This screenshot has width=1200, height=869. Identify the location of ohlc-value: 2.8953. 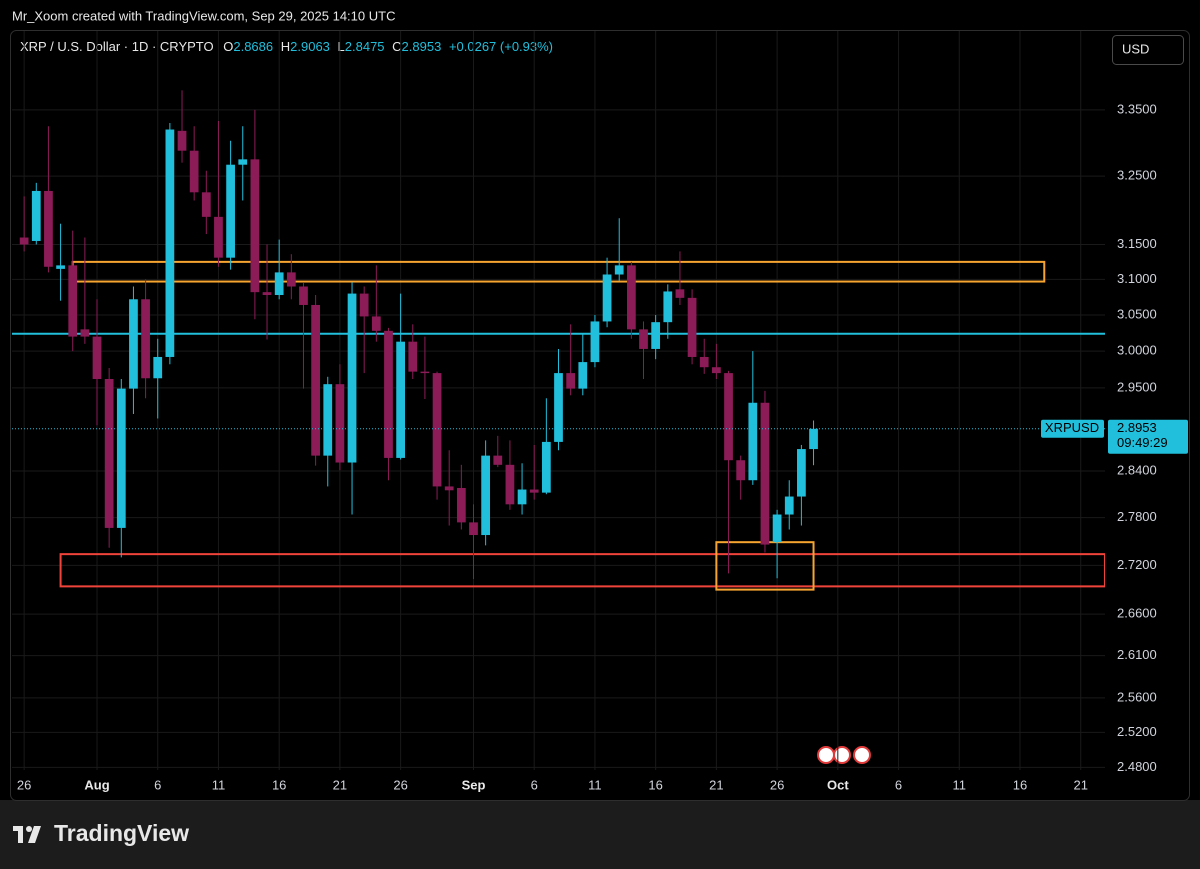
(422, 46).